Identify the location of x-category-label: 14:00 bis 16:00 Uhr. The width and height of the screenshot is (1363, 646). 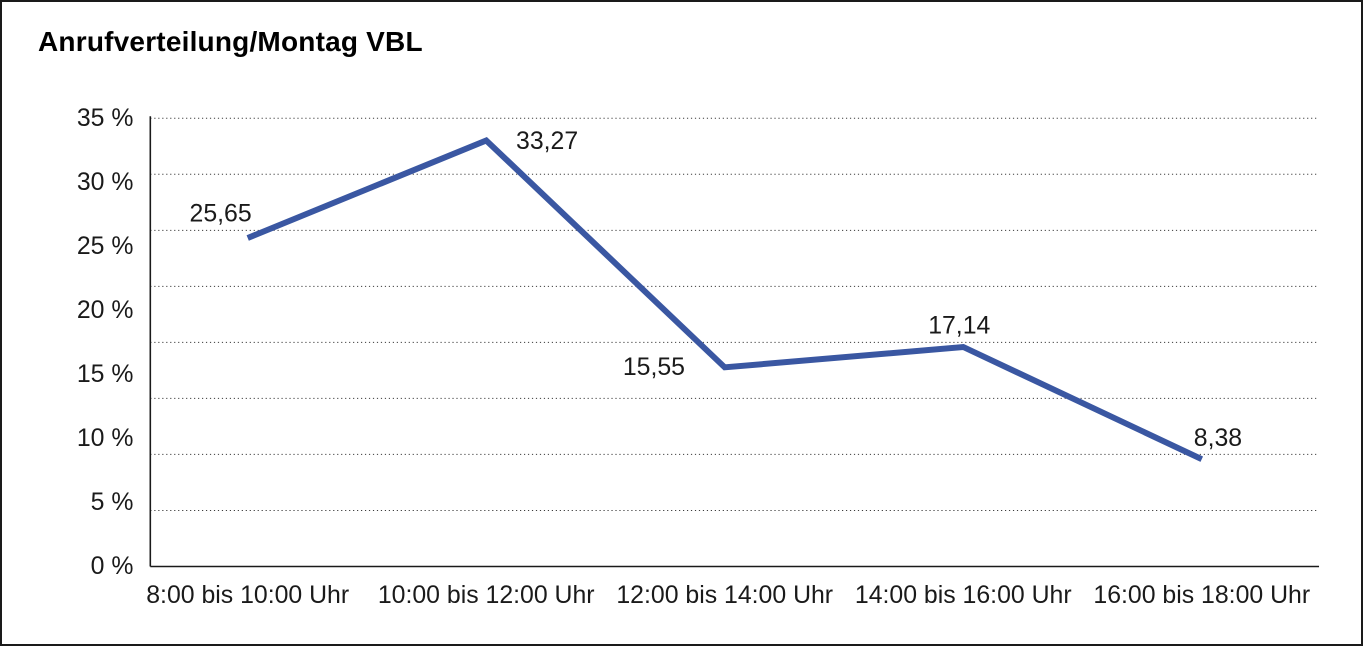
(963, 595).